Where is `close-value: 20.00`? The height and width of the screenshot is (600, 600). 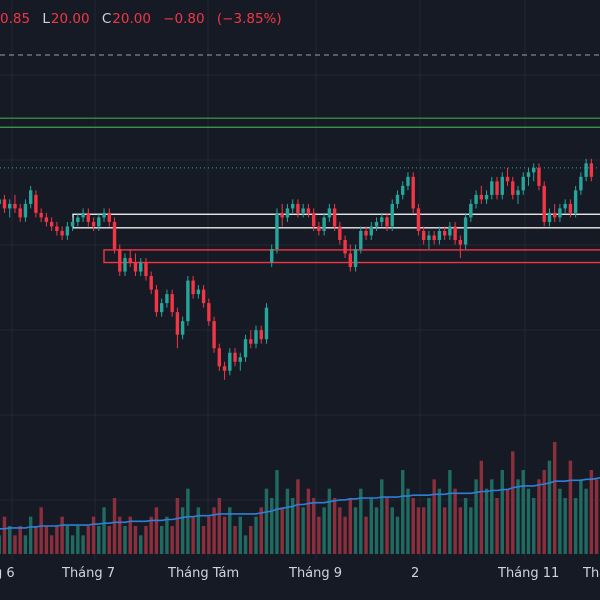 close-value: 20.00 is located at coordinates (131, 19).